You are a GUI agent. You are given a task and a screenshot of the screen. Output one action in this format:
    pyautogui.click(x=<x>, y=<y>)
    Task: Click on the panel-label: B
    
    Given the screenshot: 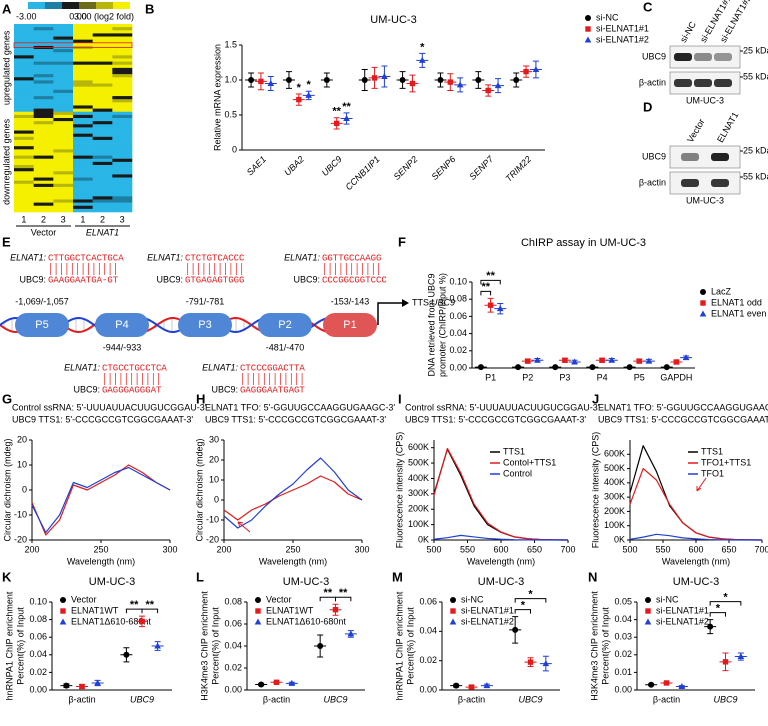 What is the action you would take?
    pyautogui.click(x=149, y=8)
    